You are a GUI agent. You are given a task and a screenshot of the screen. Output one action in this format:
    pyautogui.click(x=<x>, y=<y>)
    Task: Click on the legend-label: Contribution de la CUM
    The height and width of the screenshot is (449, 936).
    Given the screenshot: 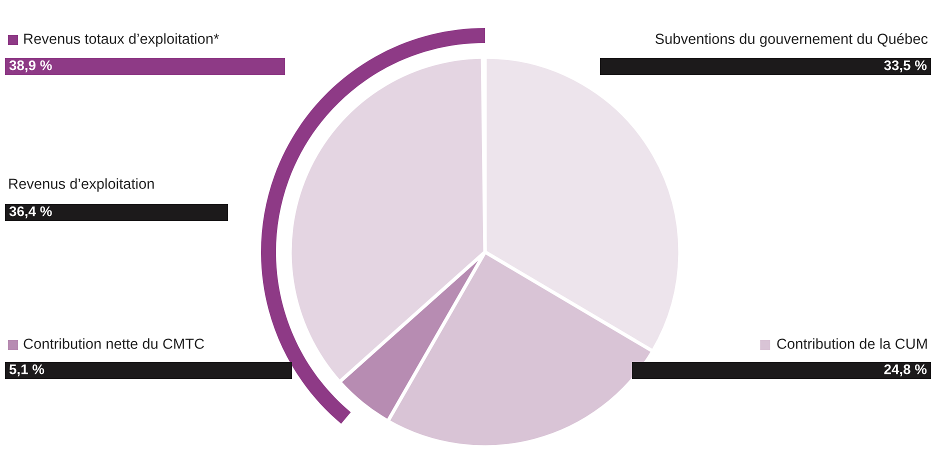 What is the action you would take?
    pyautogui.click(x=852, y=343)
    